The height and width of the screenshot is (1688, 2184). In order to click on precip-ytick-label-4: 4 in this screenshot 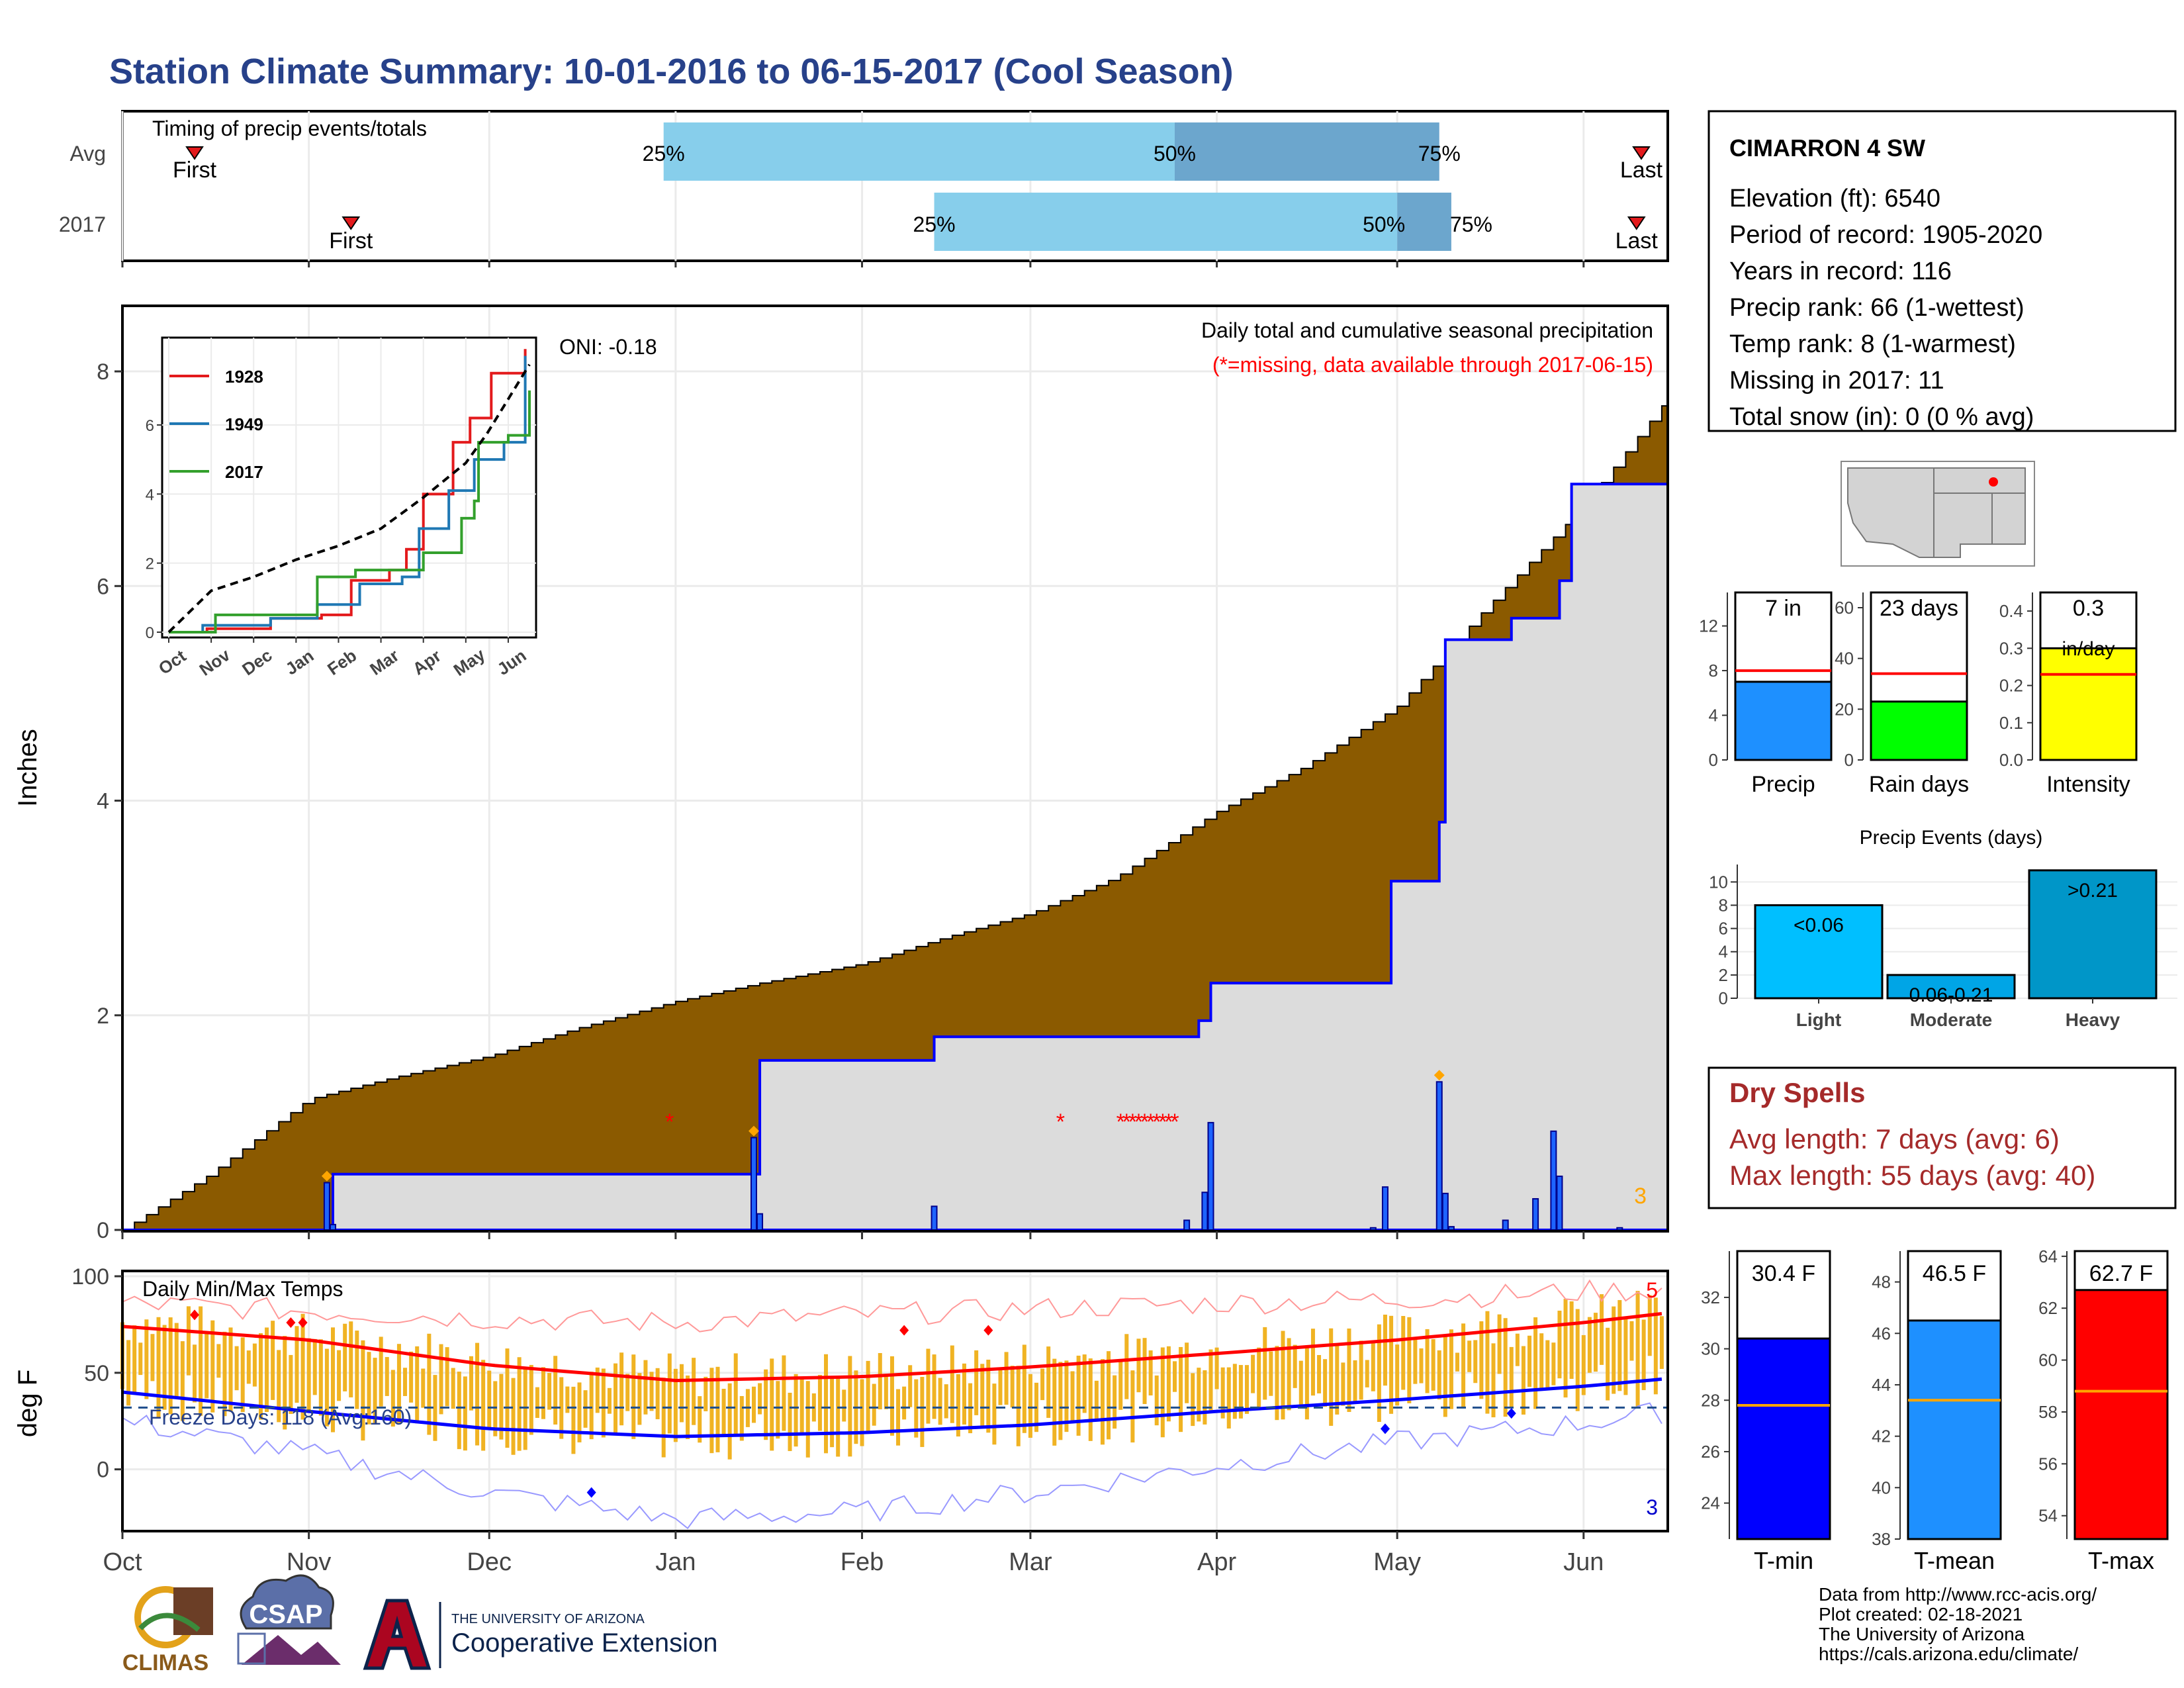, I will do `click(103, 801)`.